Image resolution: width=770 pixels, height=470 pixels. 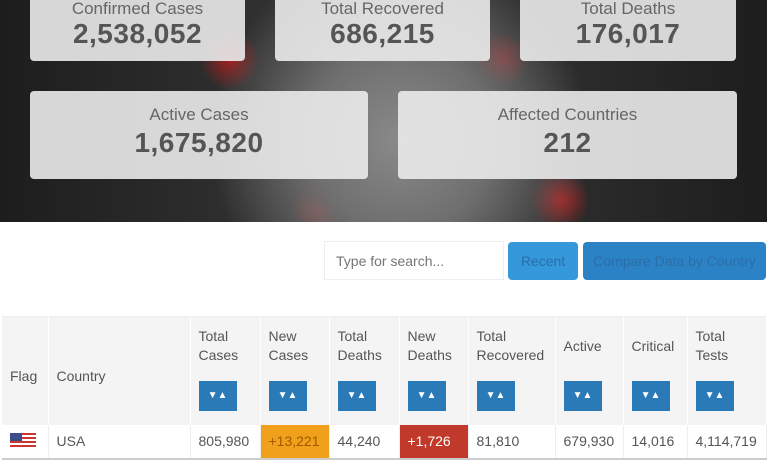 What do you see at coordinates (727, 442) in the screenshot?
I see `total-tests-cell: 4,114,719` at bounding box center [727, 442].